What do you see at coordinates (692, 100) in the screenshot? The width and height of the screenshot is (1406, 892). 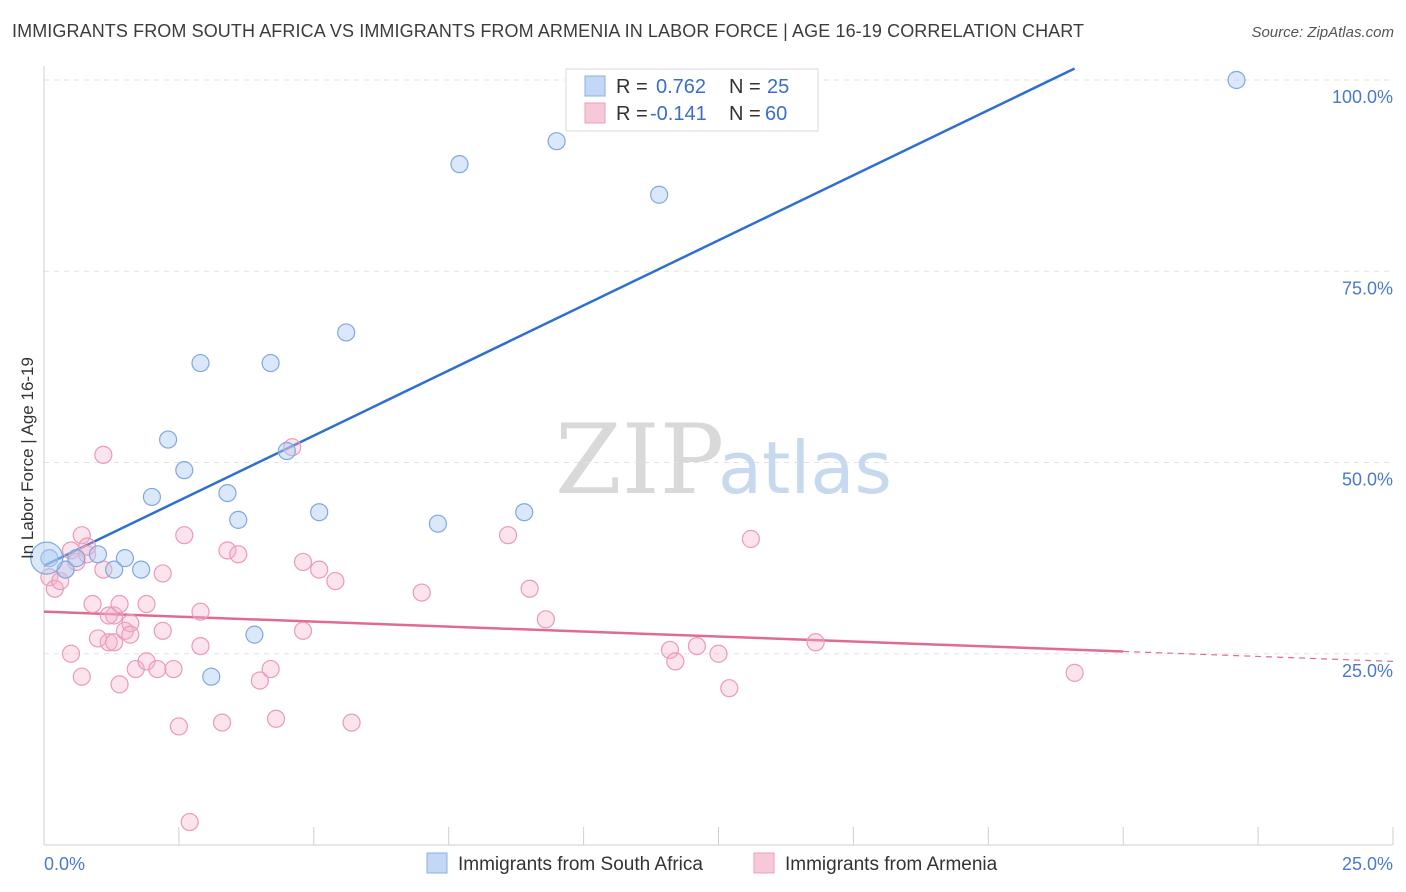 I see `legend-box: R = 0.762 N = 25 R = -0.141 N = 60` at bounding box center [692, 100].